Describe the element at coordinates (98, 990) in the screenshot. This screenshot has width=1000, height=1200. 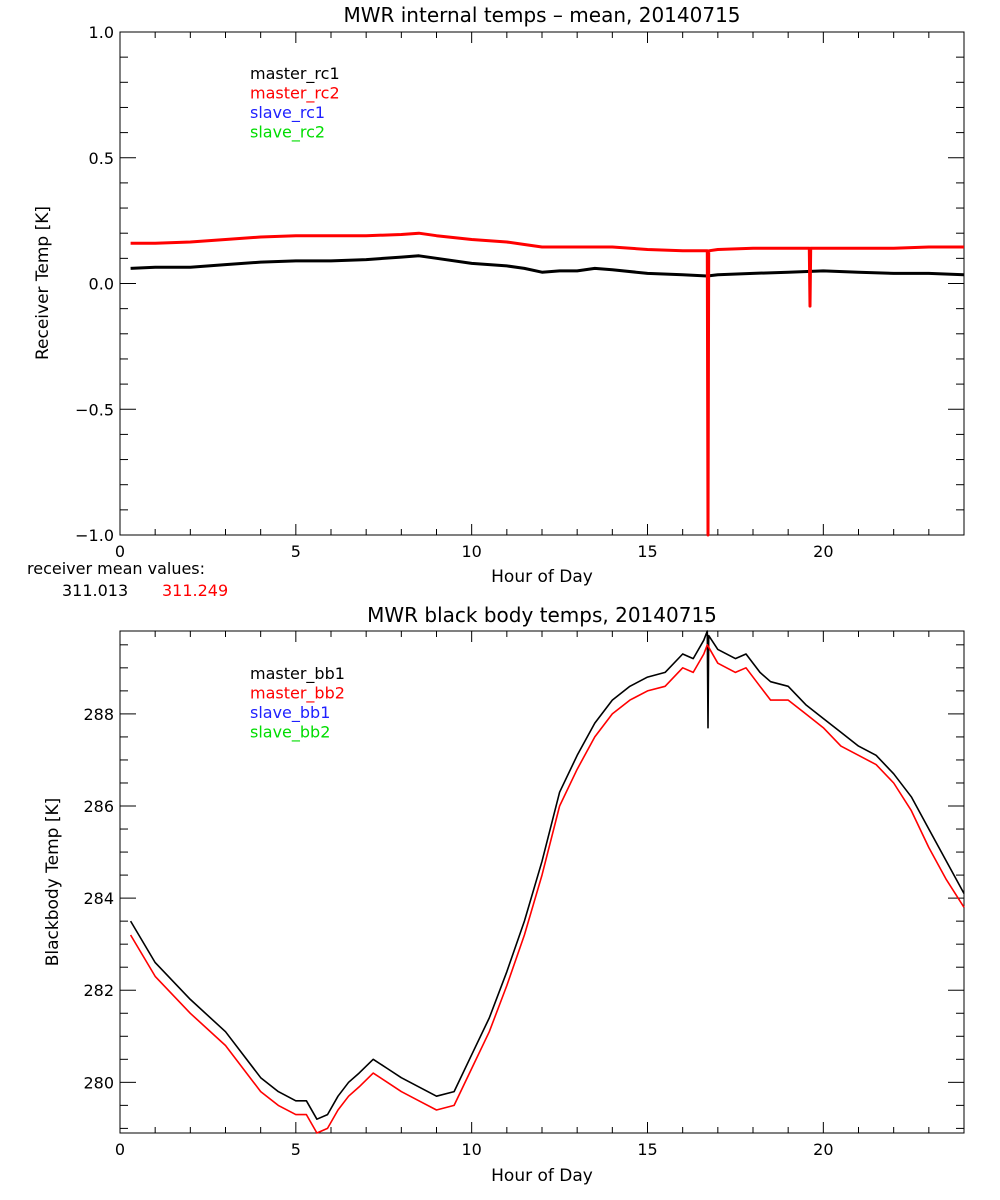
I see `blackbody-y-tick-label: 282` at that location.